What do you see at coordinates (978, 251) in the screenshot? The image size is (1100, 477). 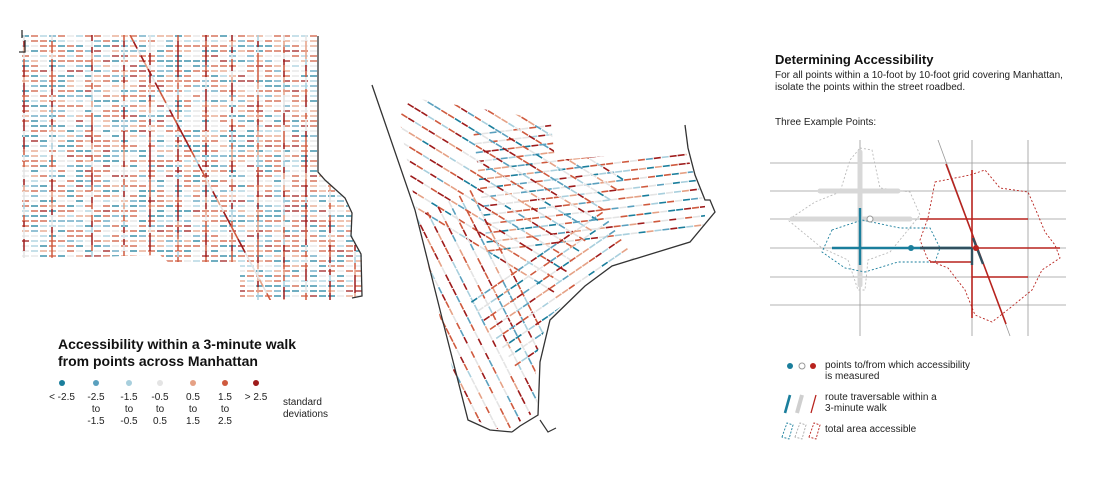 I see `overlap-route` at bounding box center [978, 251].